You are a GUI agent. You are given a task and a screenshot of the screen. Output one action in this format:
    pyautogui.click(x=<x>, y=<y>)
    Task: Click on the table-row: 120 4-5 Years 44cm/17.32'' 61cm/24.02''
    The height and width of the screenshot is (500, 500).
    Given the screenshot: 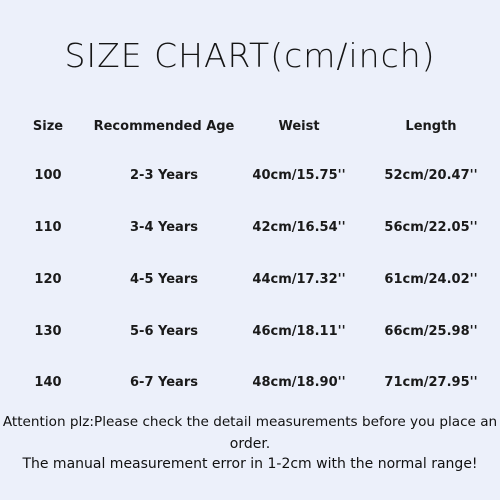 What is the action you would take?
    pyautogui.click(x=250, y=280)
    